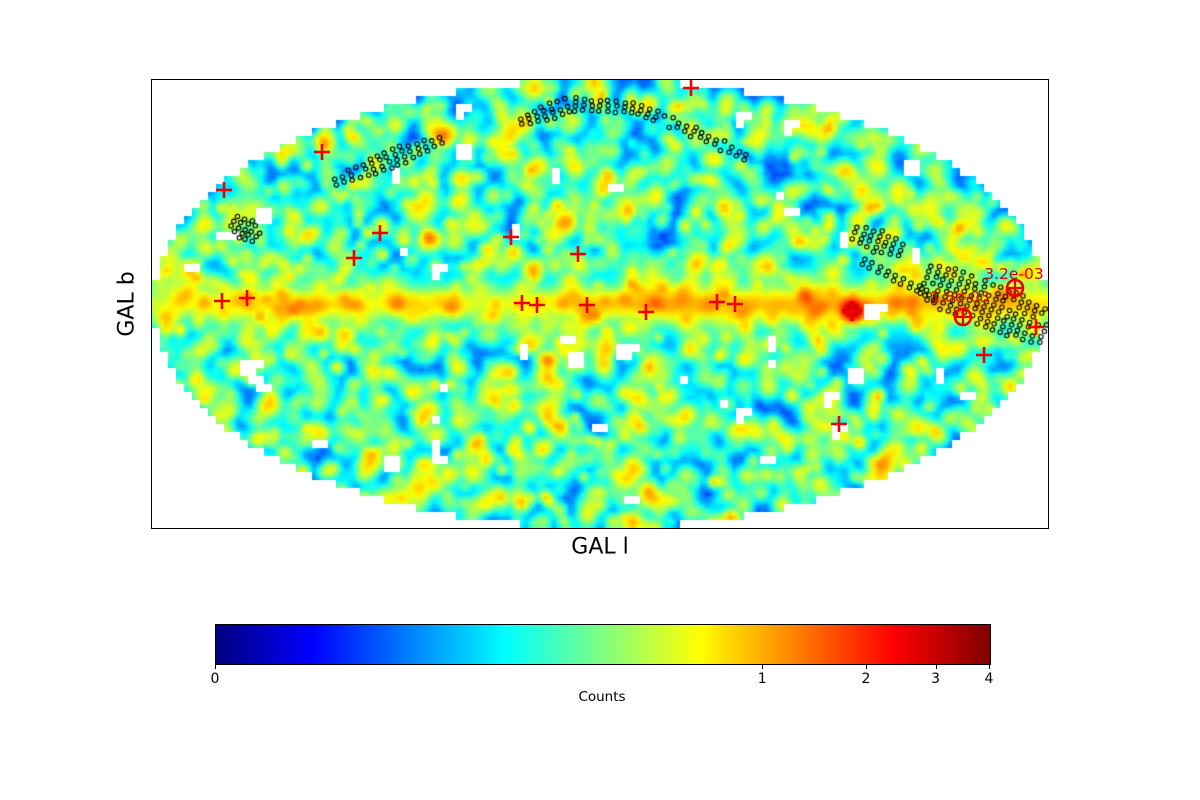  What do you see at coordinates (866, 679) in the screenshot?
I see `colorbar-tick-label: 2` at bounding box center [866, 679].